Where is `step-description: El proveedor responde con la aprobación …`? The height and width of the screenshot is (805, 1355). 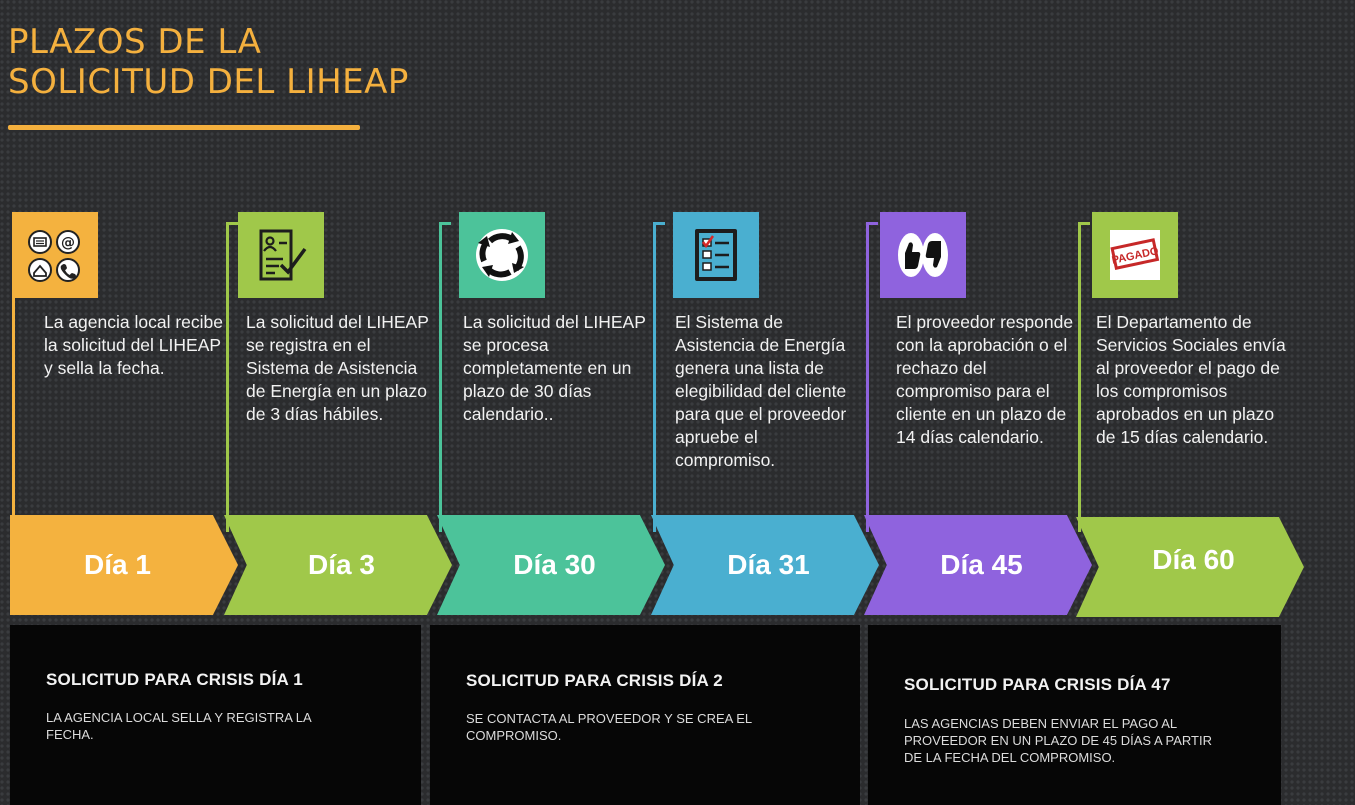
step-description: El proveedor responde con la aprobación … is located at coordinates (985, 379).